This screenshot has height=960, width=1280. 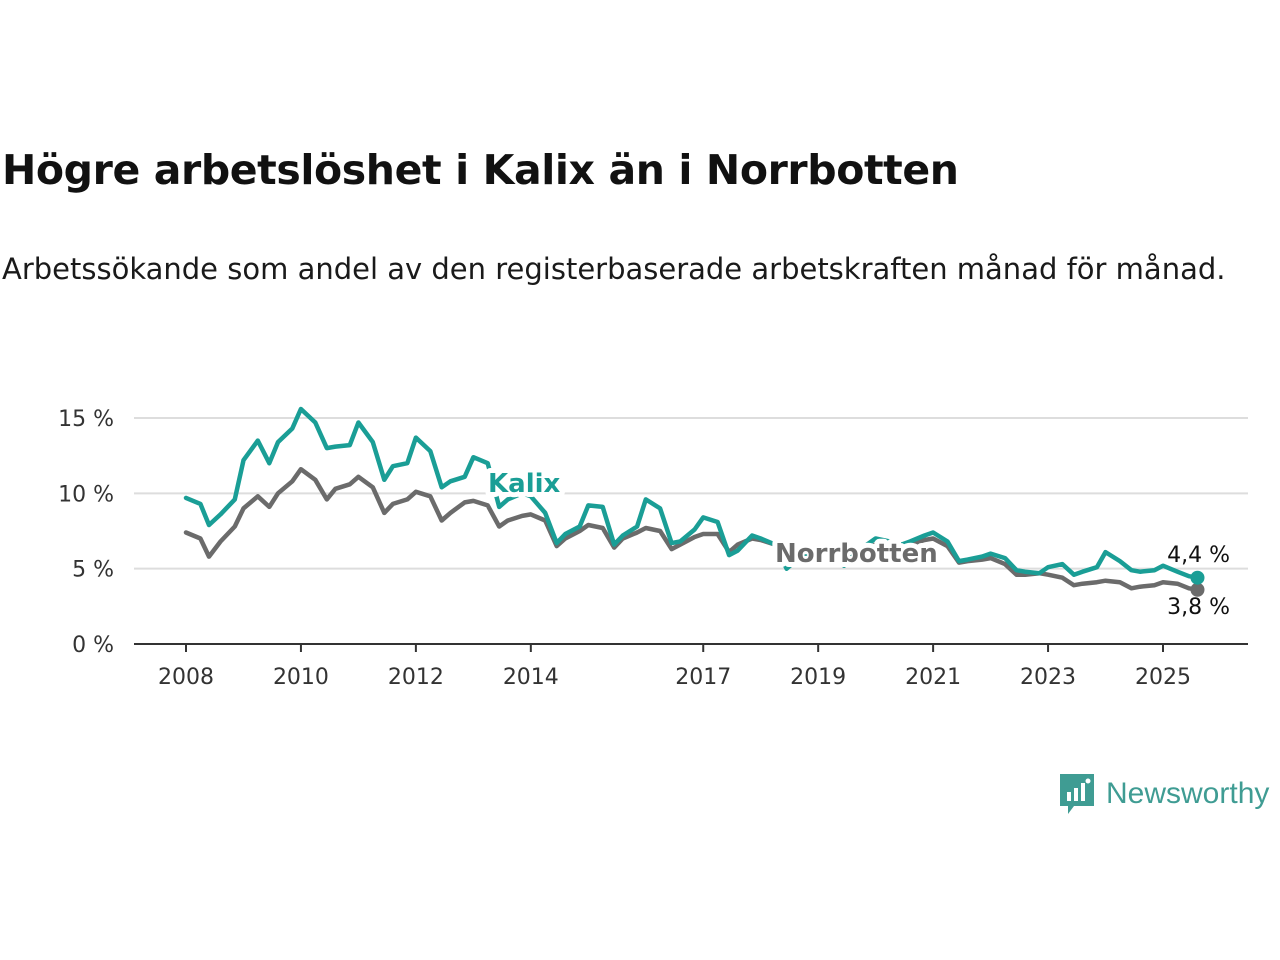 I want to click on y-tick-label: 15 %, so click(x=86, y=419).